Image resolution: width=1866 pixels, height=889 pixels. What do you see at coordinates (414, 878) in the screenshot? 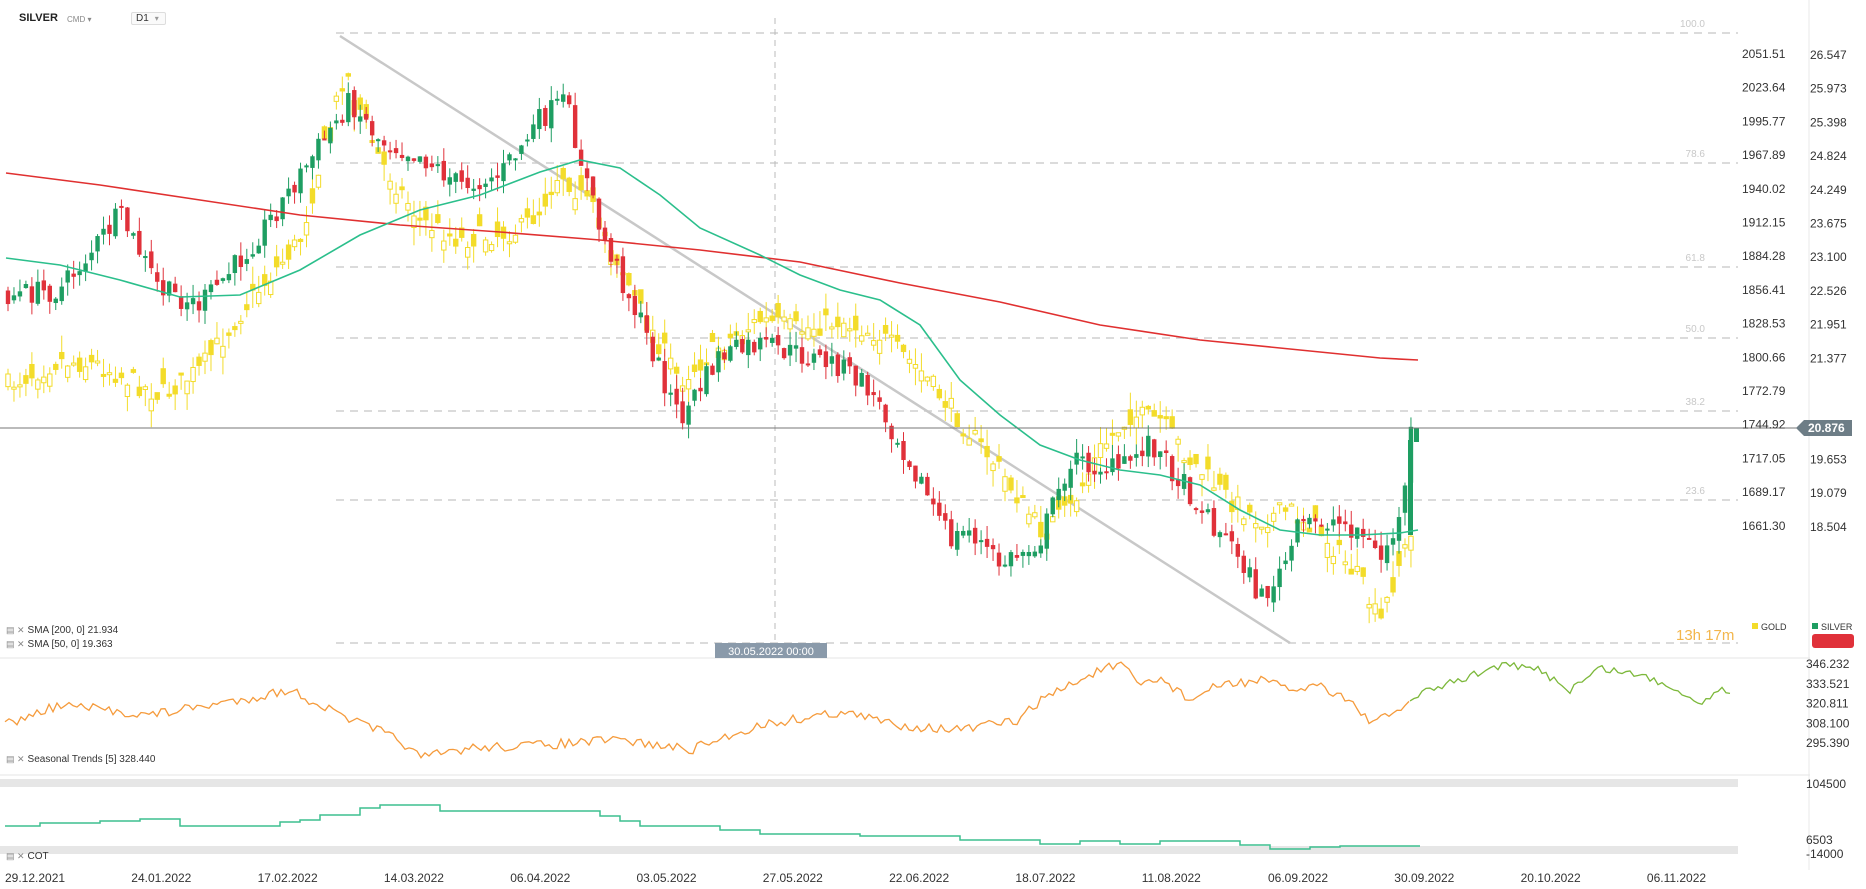
I see `x-axis-tick: 14.03.2022` at bounding box center [414, 878].